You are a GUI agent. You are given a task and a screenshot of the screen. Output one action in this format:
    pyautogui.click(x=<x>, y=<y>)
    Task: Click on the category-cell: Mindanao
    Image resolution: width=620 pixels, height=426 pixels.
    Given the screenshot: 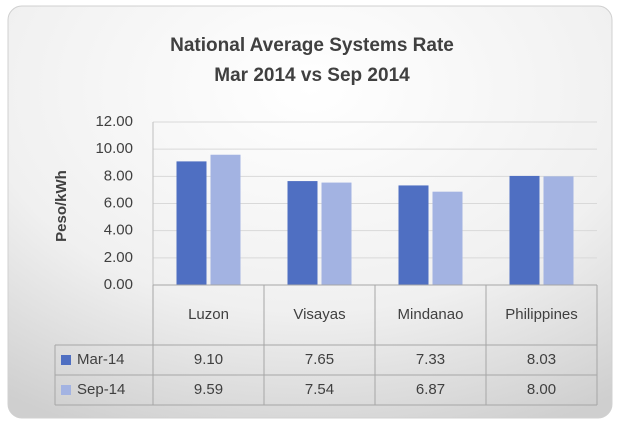 What is the action you would take?
    pyautogui.click(x=430, y=314)
    